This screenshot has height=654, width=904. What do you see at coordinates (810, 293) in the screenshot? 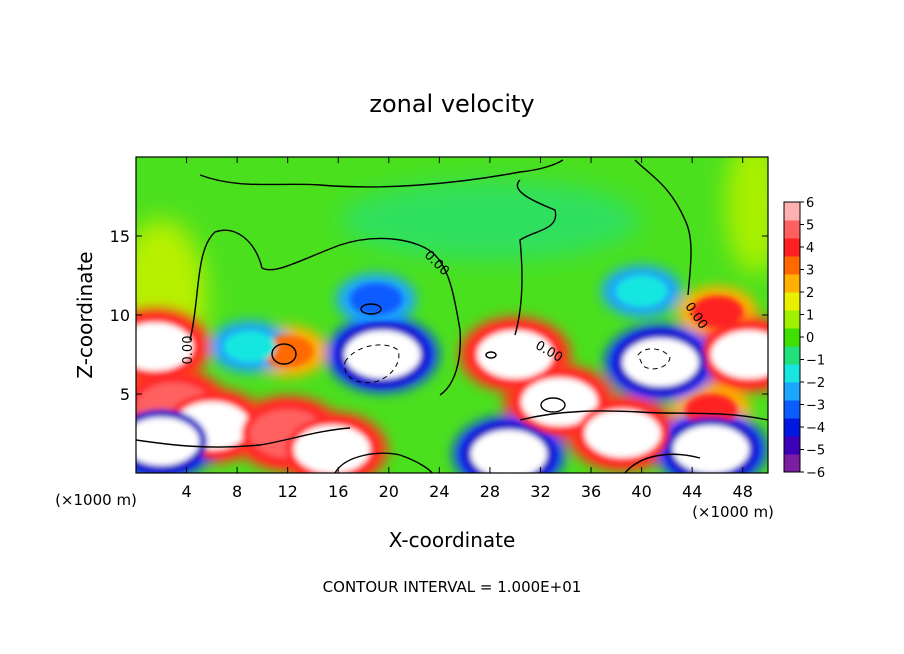
I see `colorbar-tick-label: 2` at bounding box center [810, 293].